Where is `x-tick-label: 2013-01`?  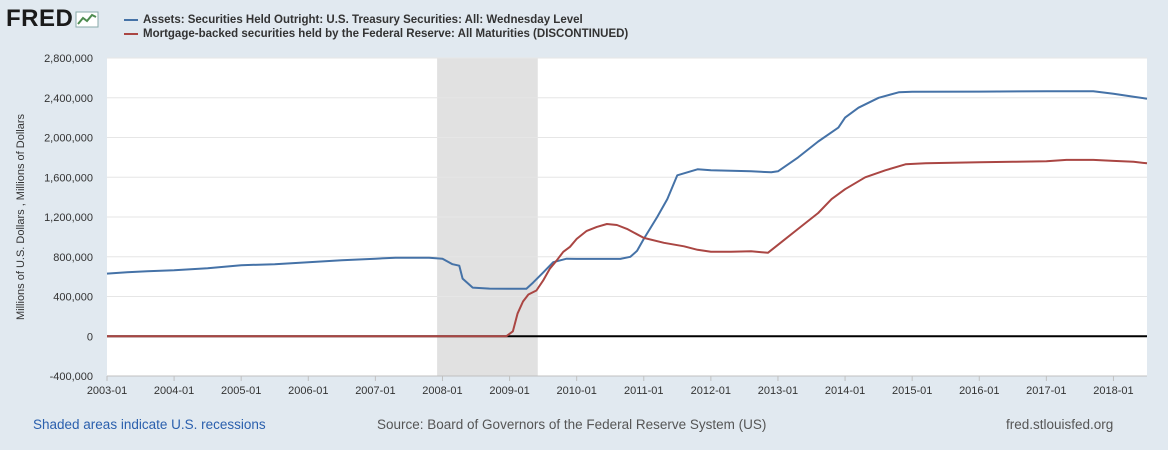 x-tick-label: 2013-01 is located at coordinates (778, 391).